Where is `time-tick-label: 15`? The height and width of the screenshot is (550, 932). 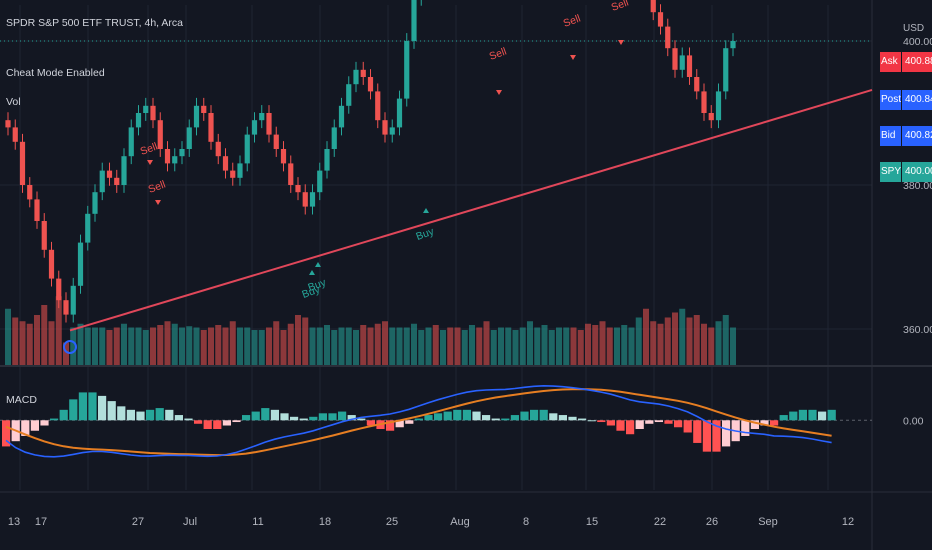 time-tick-label: 15 is located at coordinates (592, 522).